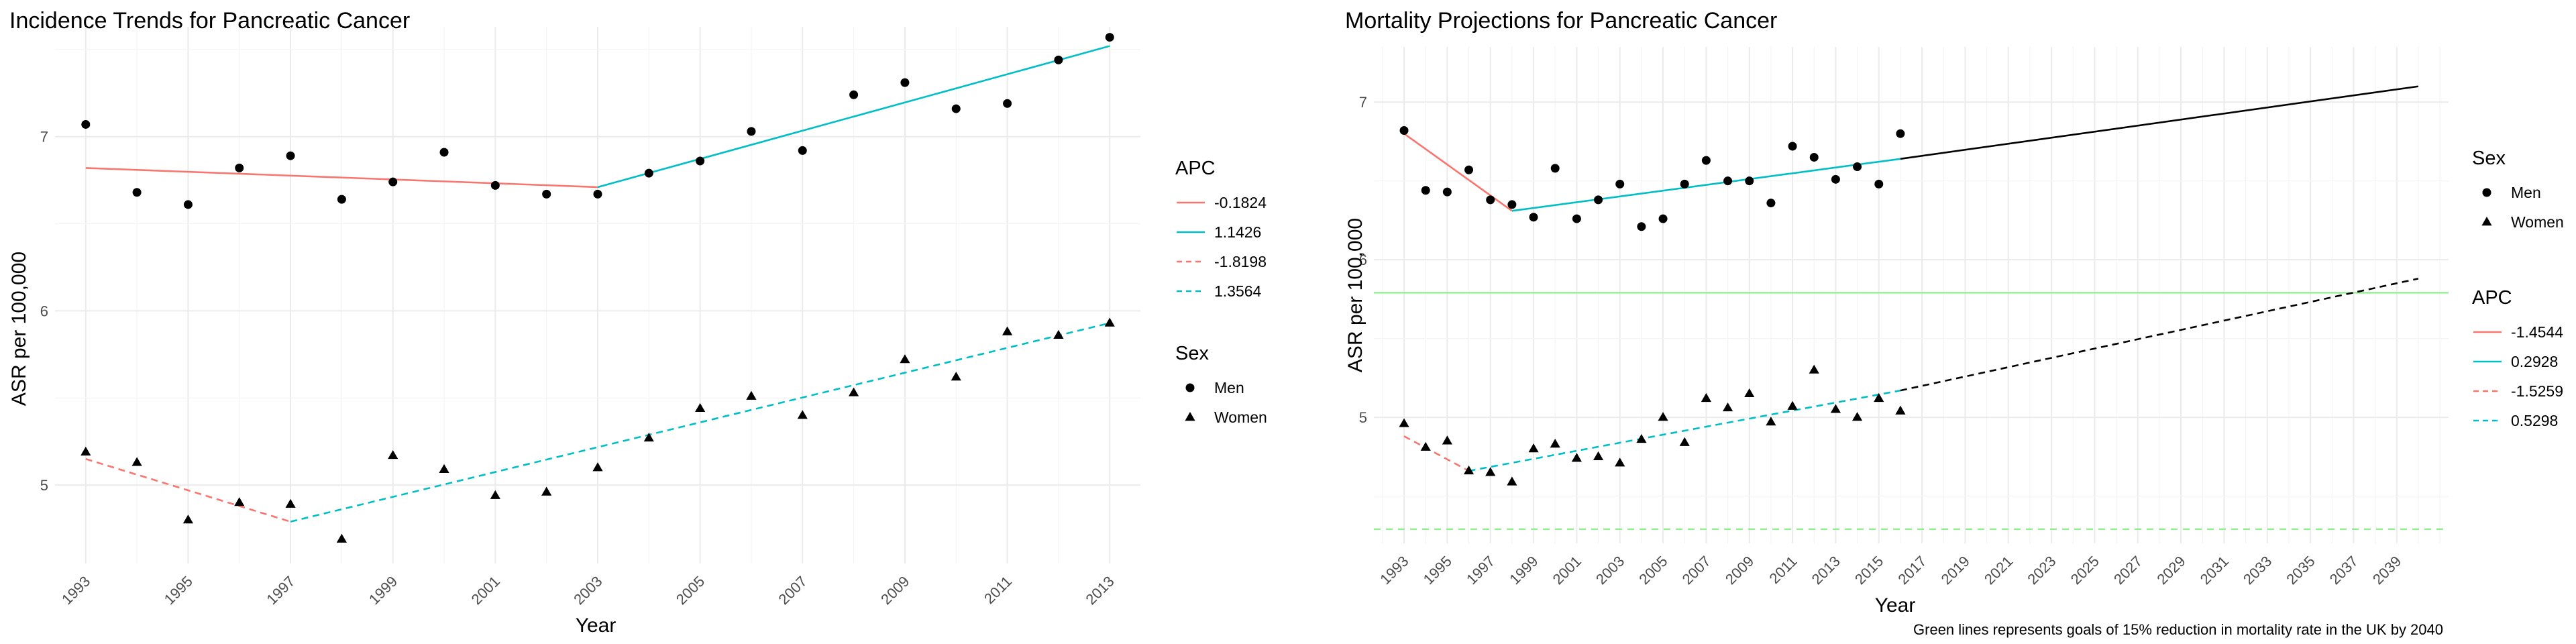 This screenshot has width=2576, height=644. I want to click on x-tick-label: 2037, so click(2343, 570).